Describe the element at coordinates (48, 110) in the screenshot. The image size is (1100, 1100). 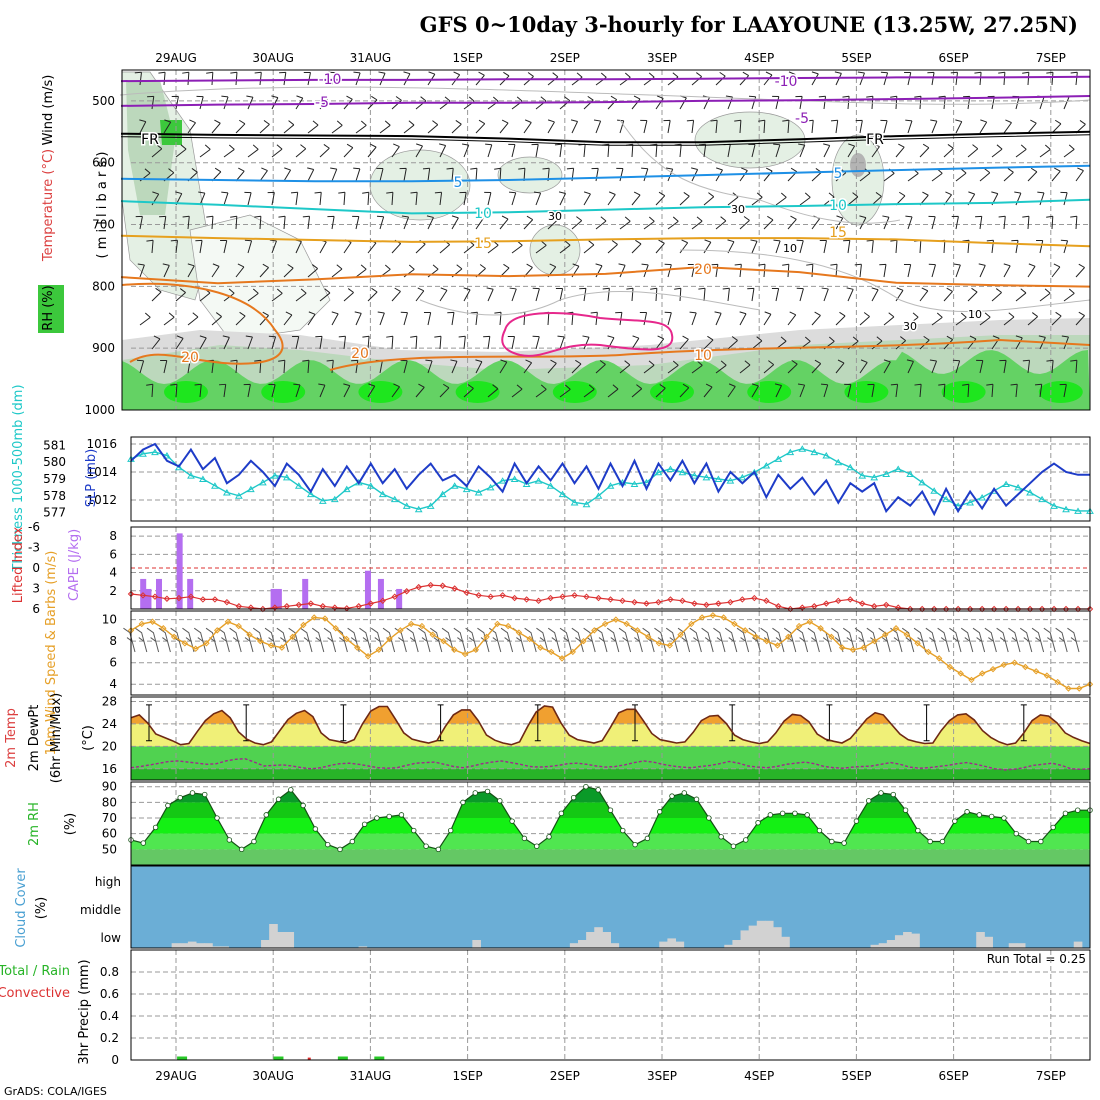
I see `wind-axis-label: Wind (m/s)` at that location.